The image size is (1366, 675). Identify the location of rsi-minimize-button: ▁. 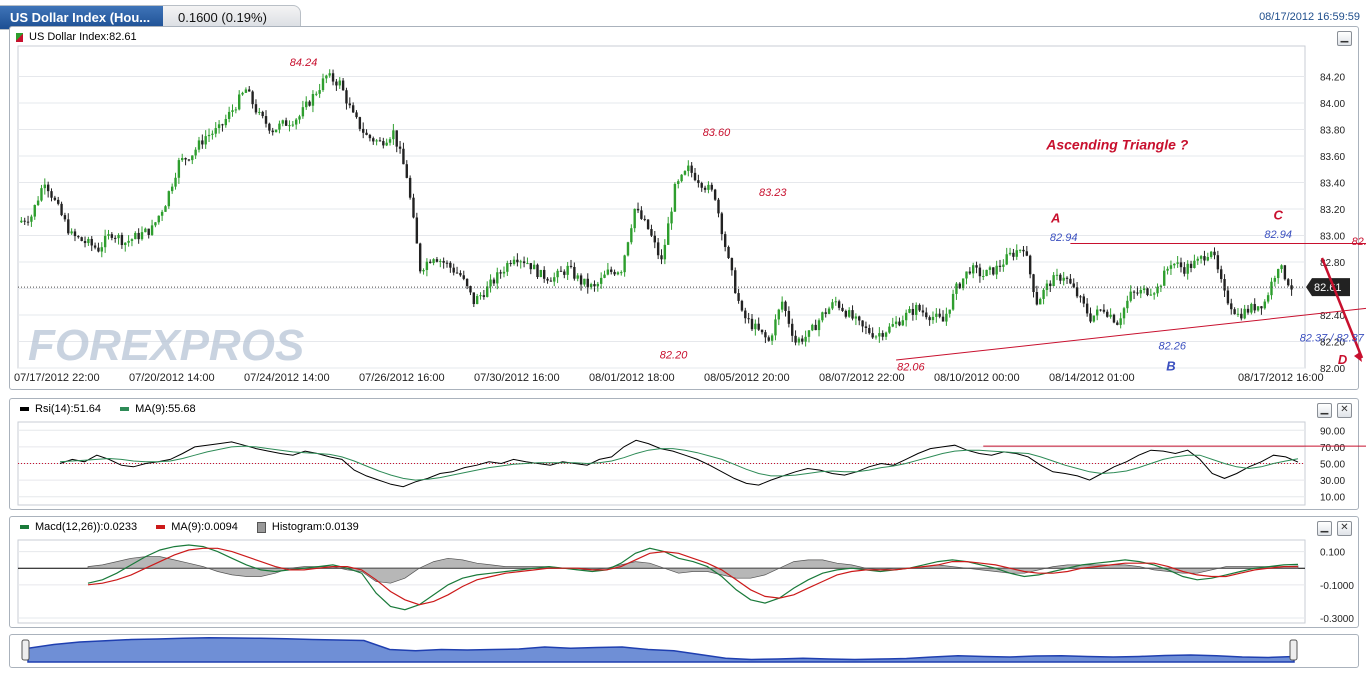
(1324, 410).